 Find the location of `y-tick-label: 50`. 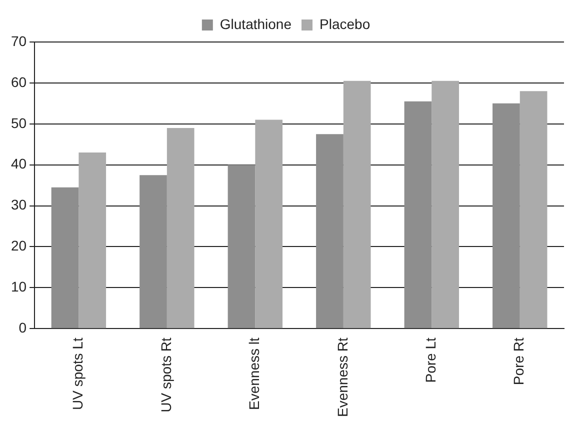

y-tick-label: 50 is located at coordinates (18, 122).